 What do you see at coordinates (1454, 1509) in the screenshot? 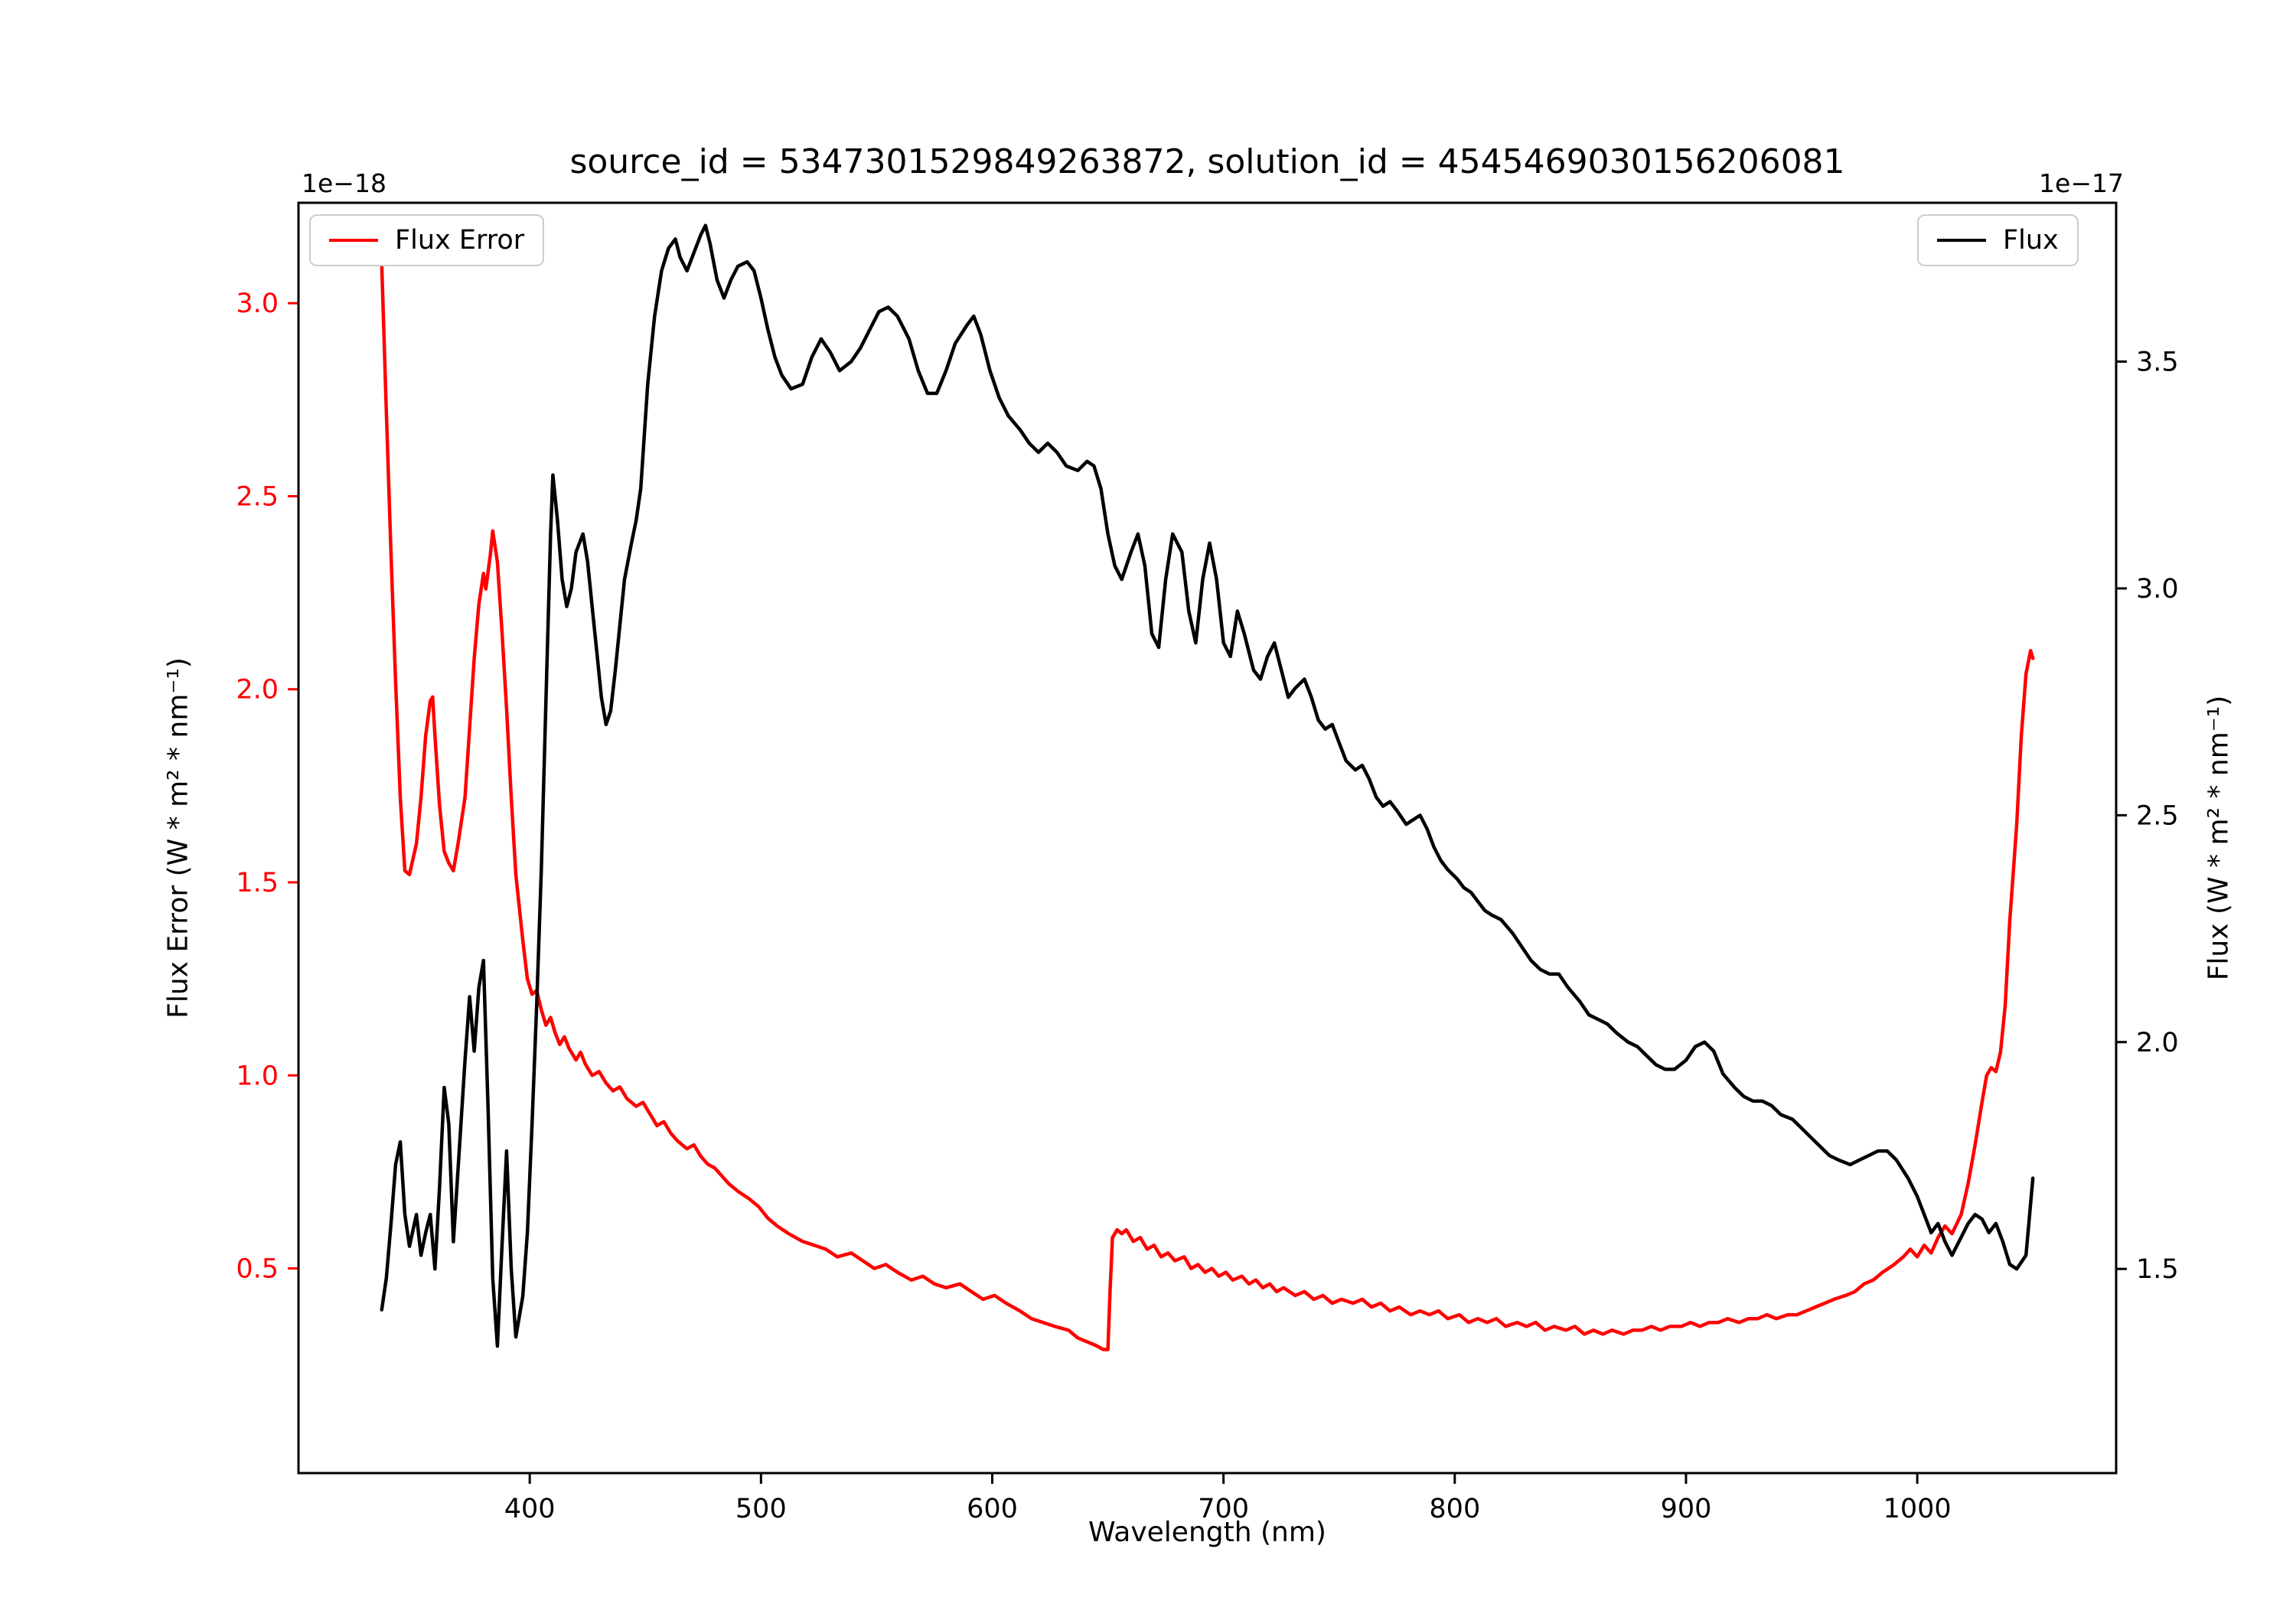
I see `x-tick-label: 800` at bounding box center [1454, 1509].